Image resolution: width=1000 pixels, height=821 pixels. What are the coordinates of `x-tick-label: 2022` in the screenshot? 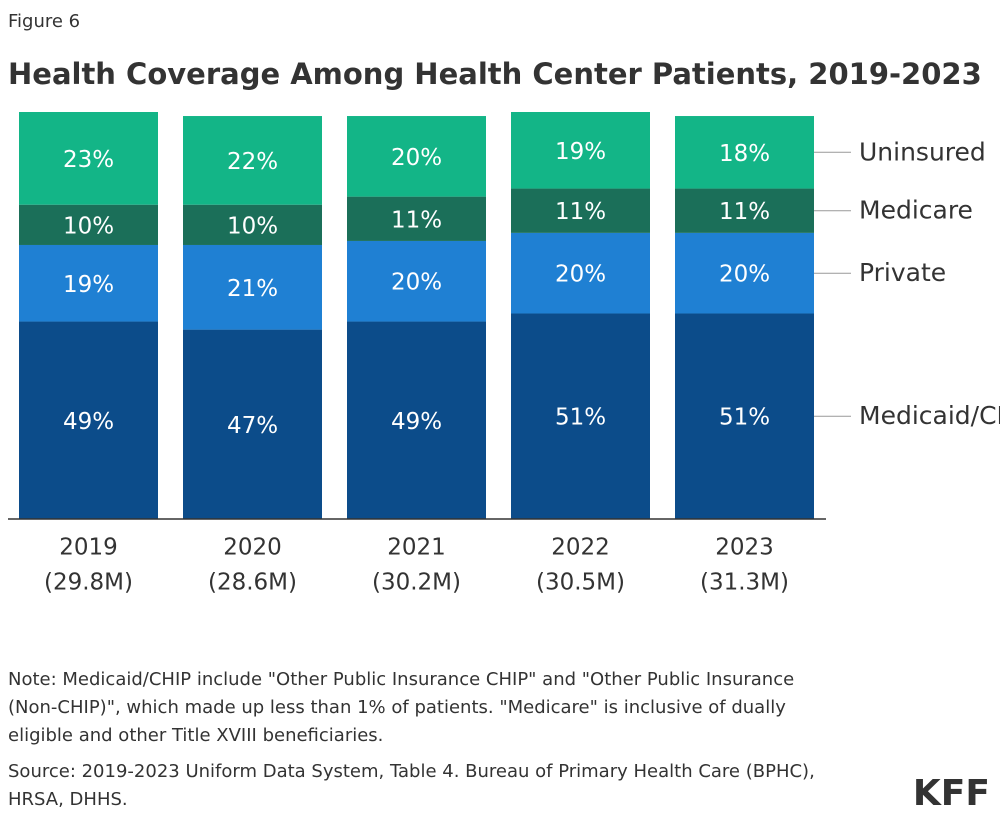 It's located at (580, 548).